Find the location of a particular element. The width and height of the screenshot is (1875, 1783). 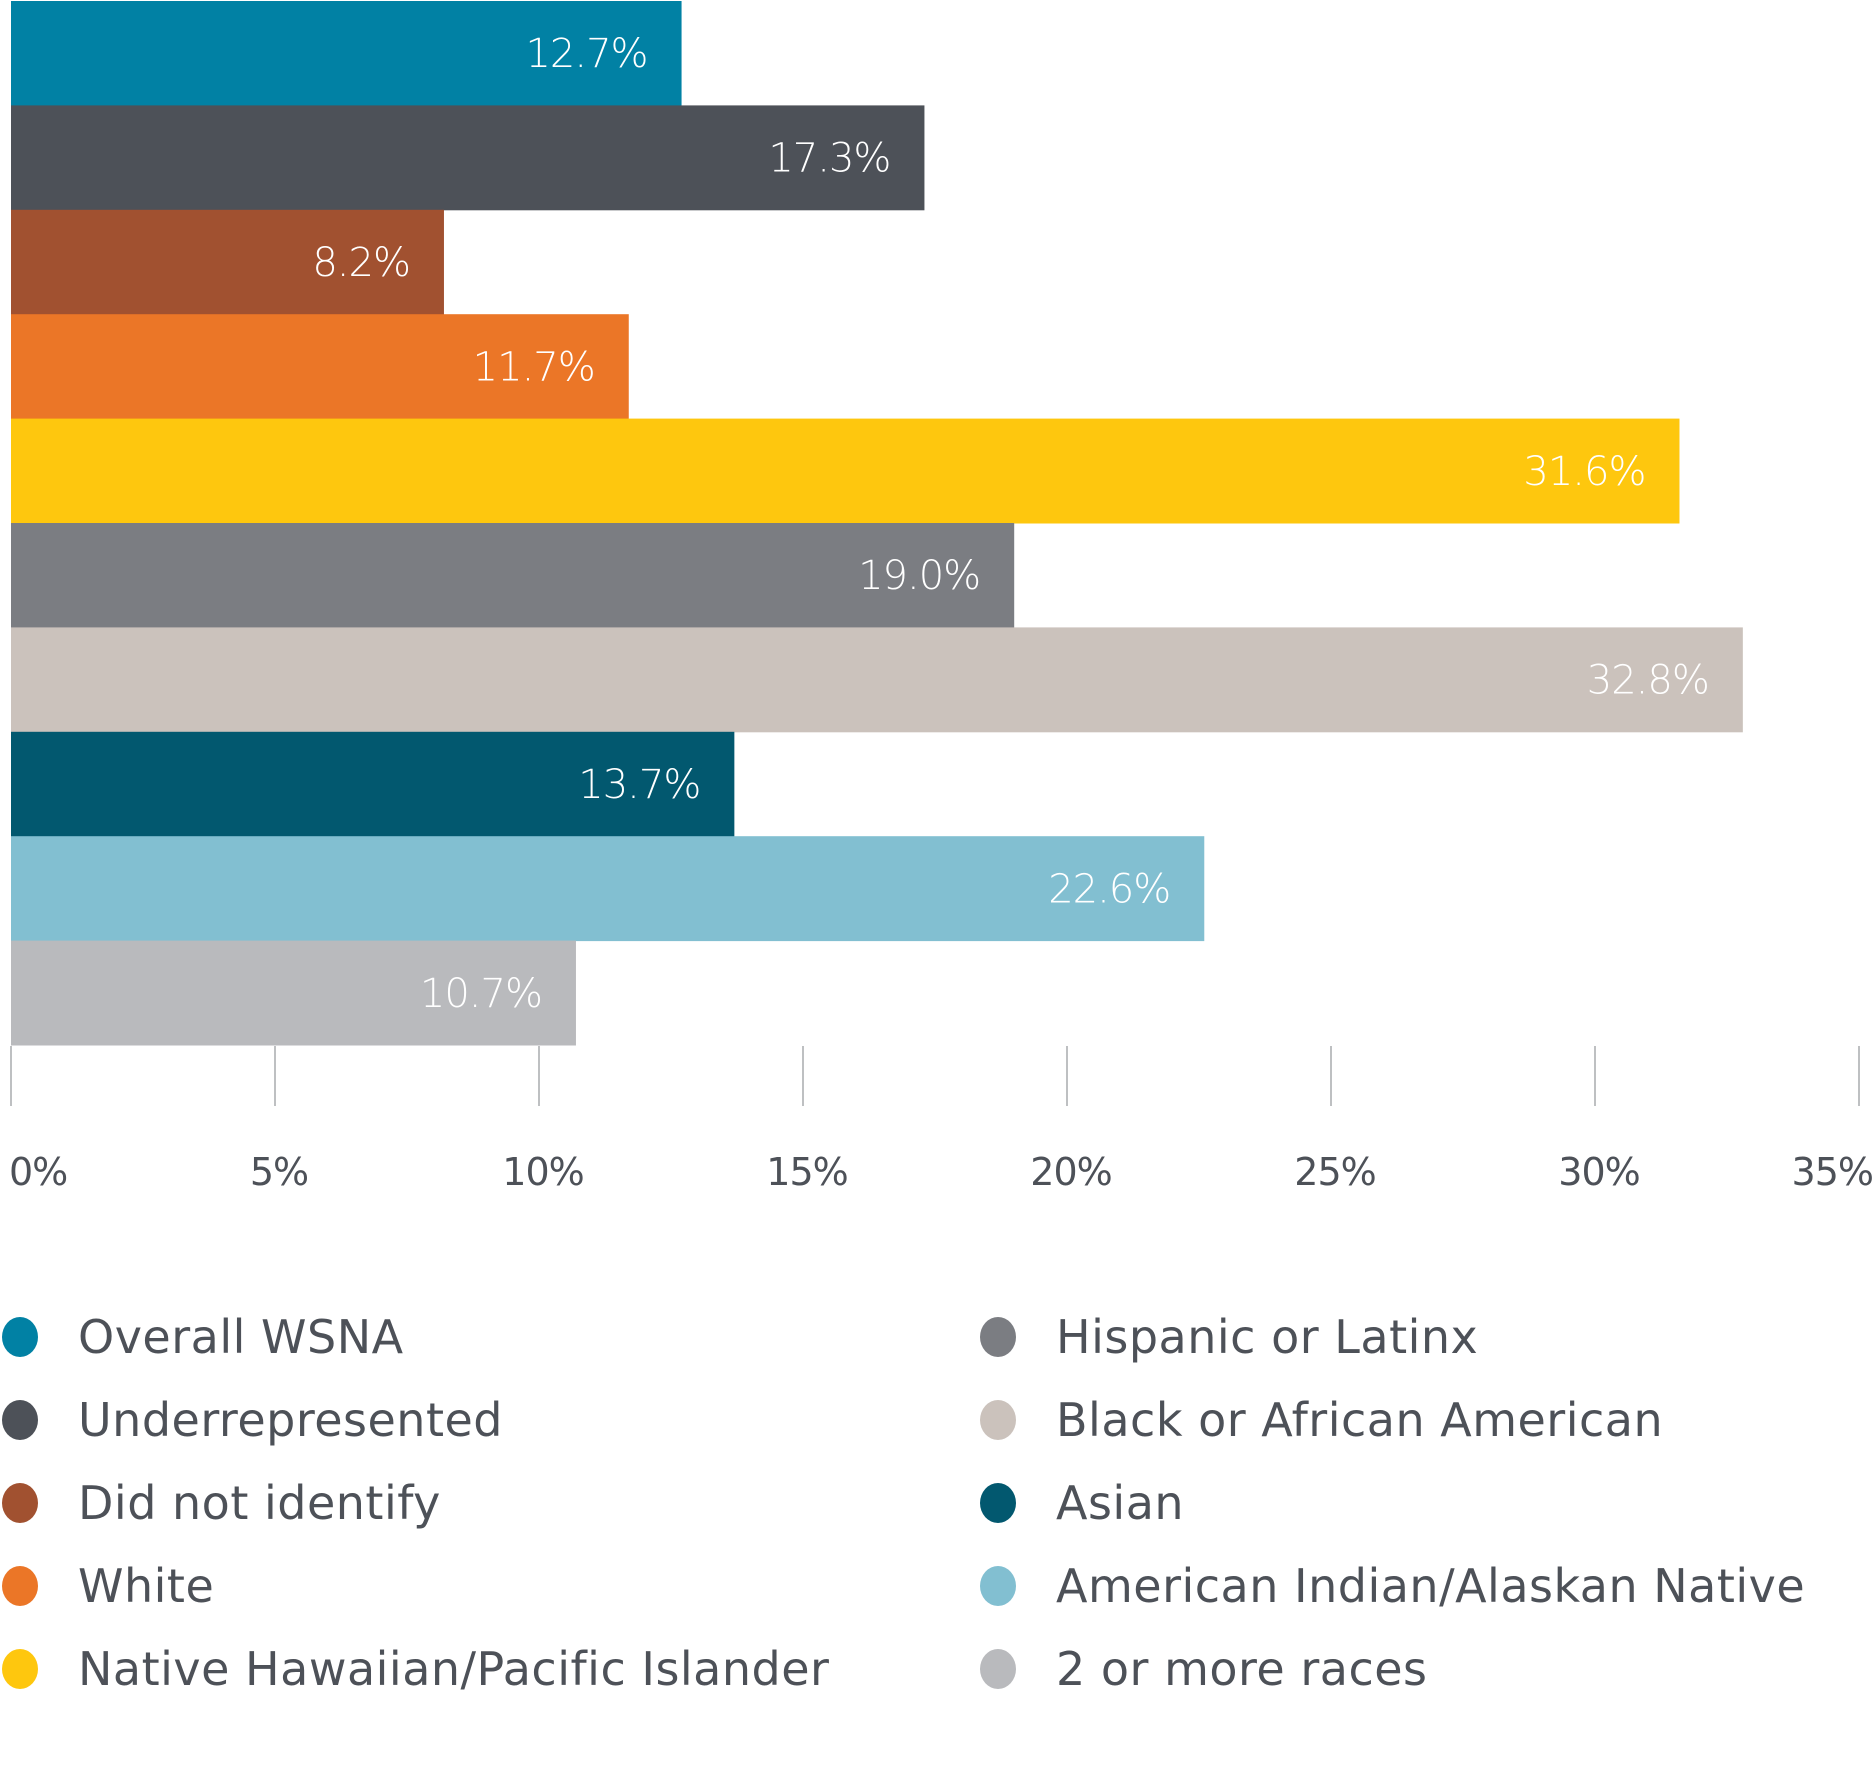

bar-value-label: 8.2% is located at coordinates (361, 263).